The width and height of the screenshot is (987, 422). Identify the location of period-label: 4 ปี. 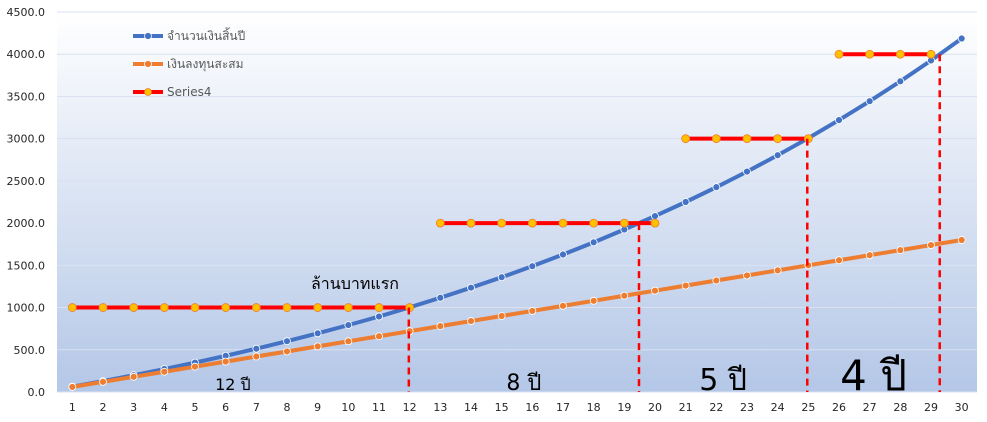
(873, 375).